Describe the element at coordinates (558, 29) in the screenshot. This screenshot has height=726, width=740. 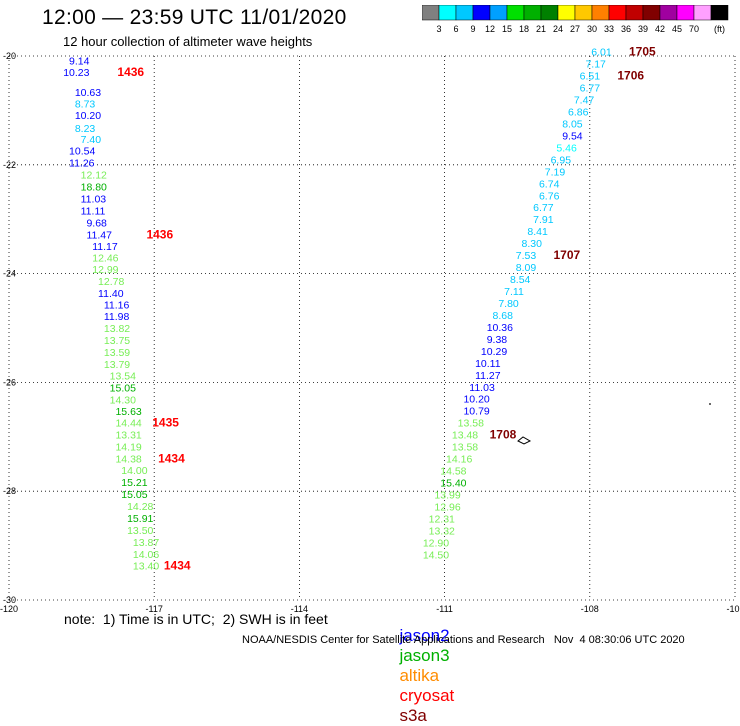
I see `scale-label: 24` at that location.